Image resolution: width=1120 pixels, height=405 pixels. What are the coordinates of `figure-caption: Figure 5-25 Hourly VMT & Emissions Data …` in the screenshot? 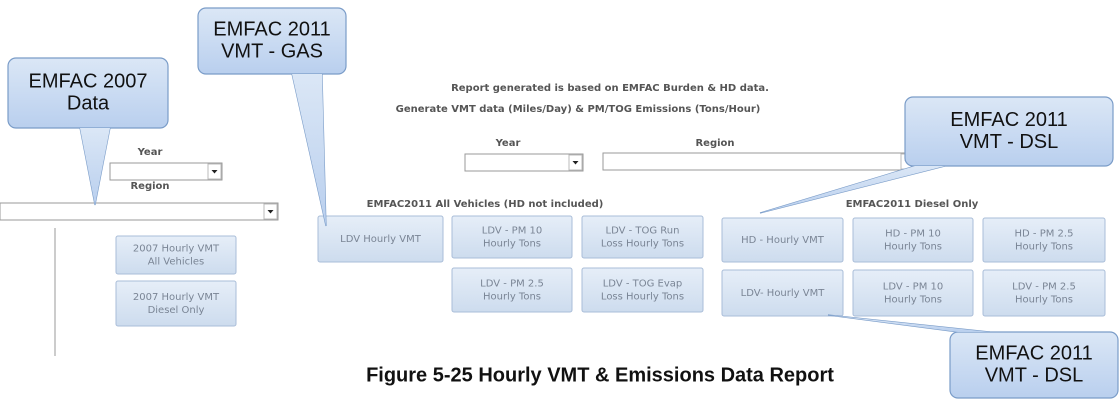 It's located at (600, 375).